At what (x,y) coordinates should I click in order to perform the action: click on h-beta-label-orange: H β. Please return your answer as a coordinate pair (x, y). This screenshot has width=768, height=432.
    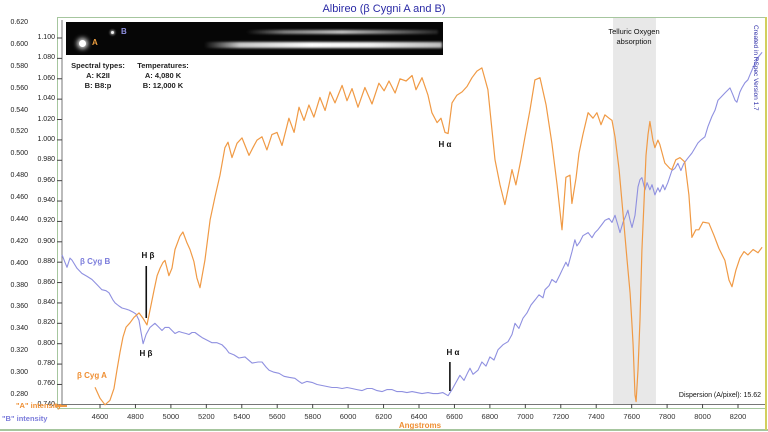
    Looking at the image, I should click on (148, 255).